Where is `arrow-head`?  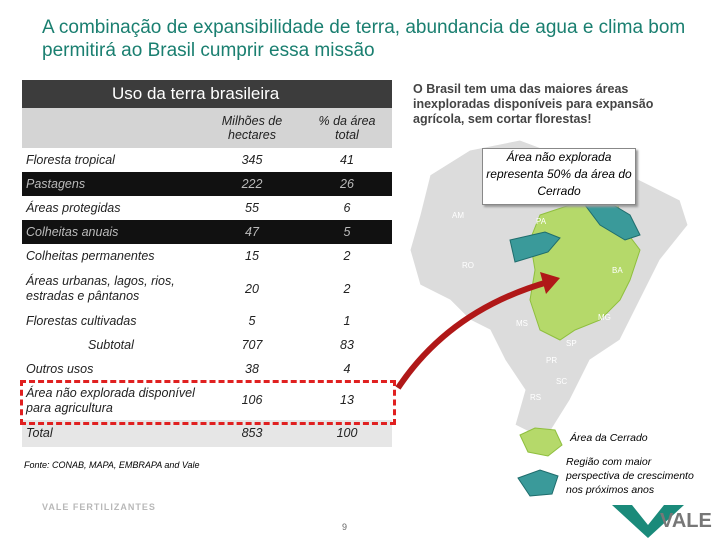 arrow-head is located at coordinates (550, 283).